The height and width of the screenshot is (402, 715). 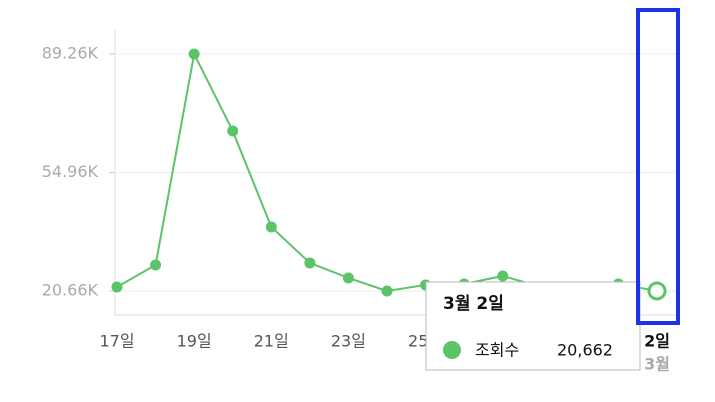 I want to click on y-tick-label: 89.26K, so click(x=70, y=52).